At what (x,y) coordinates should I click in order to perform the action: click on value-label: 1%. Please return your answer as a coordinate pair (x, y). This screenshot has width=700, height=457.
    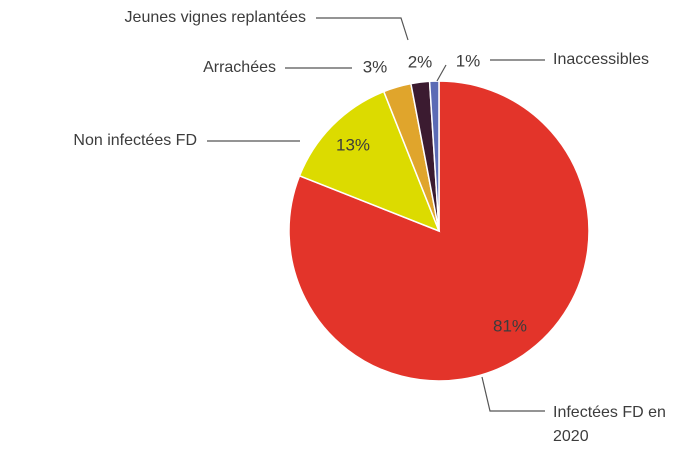
    Looking at the image, I should click on (468, 60).